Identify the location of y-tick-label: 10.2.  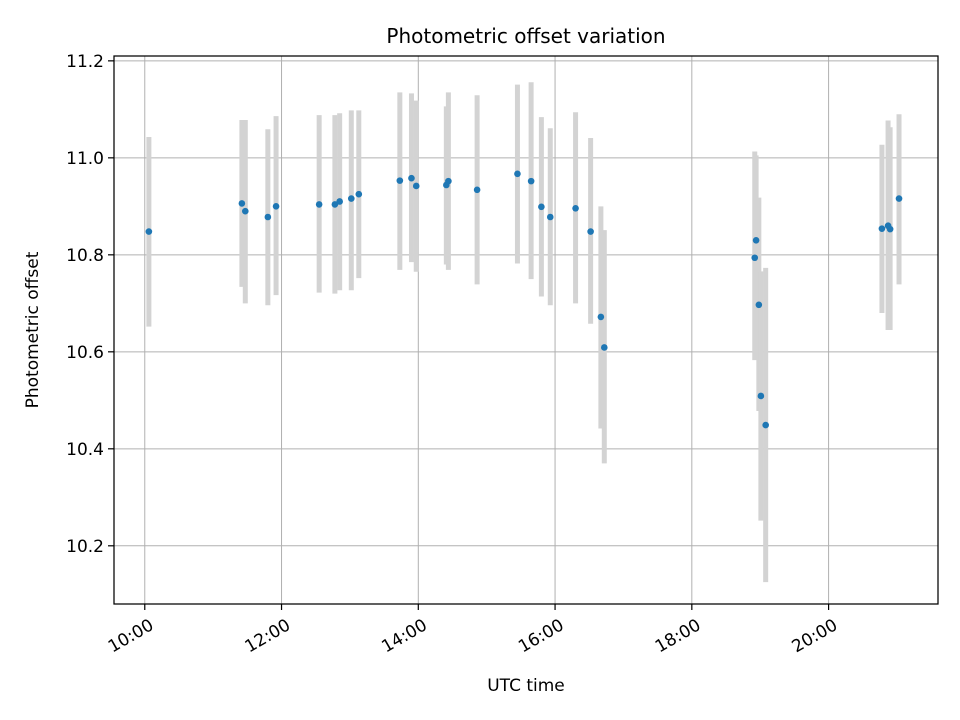
(85, 547).